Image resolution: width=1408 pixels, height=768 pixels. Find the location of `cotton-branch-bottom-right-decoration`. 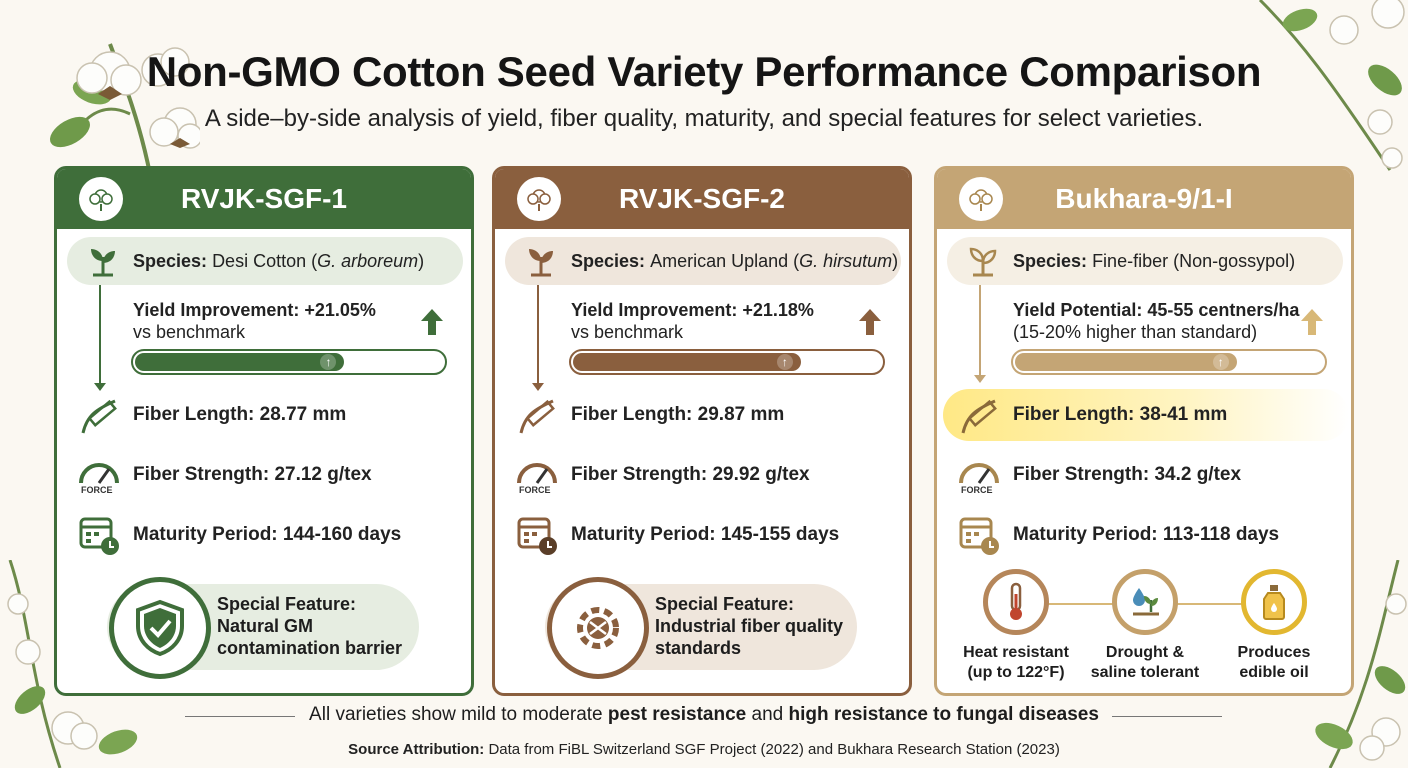

cotton-branch-bottom-right-decoration is located at coordinates (1329, 664).